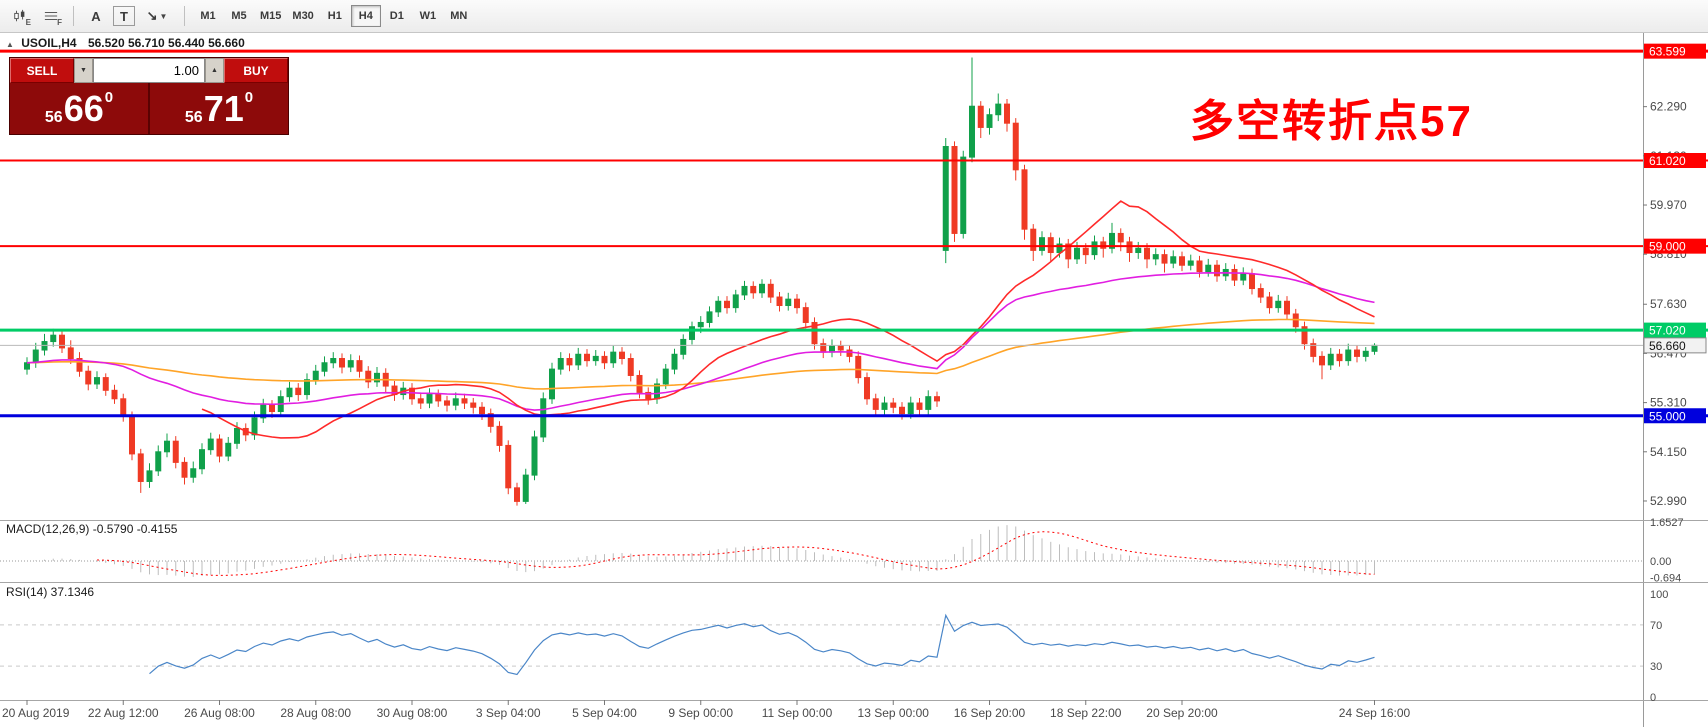  What do you see at coordinates (42, 70) in the screenshot?
I see `sell-button: SELL` at bounding box center [42, 70].